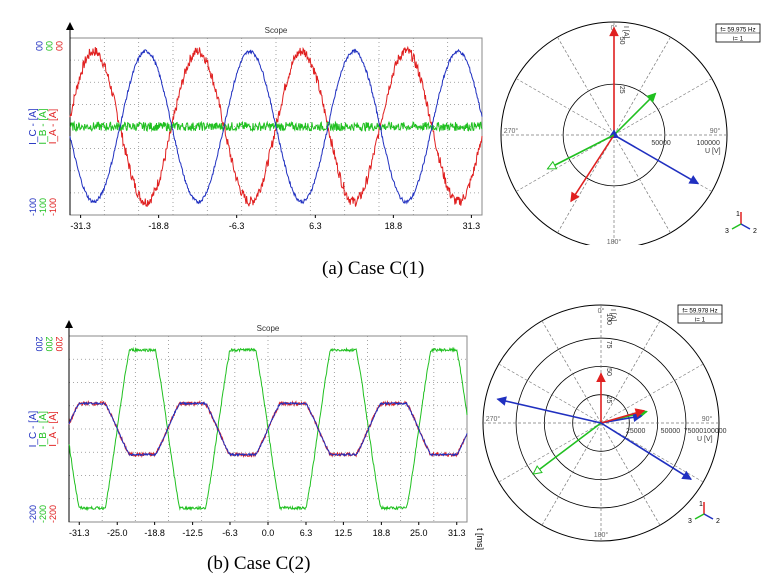 Image resolution: width=781 pixels, height=588 pixels. Describe the element at coordinates (472, 226) in the screenshot. I see `x-tick-label-a: 31.3` at that location.